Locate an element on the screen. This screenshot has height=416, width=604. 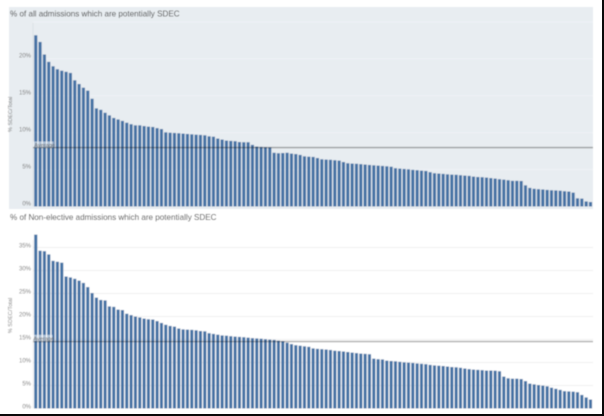
svg-text: 25% is located at coordinates (25, 293).